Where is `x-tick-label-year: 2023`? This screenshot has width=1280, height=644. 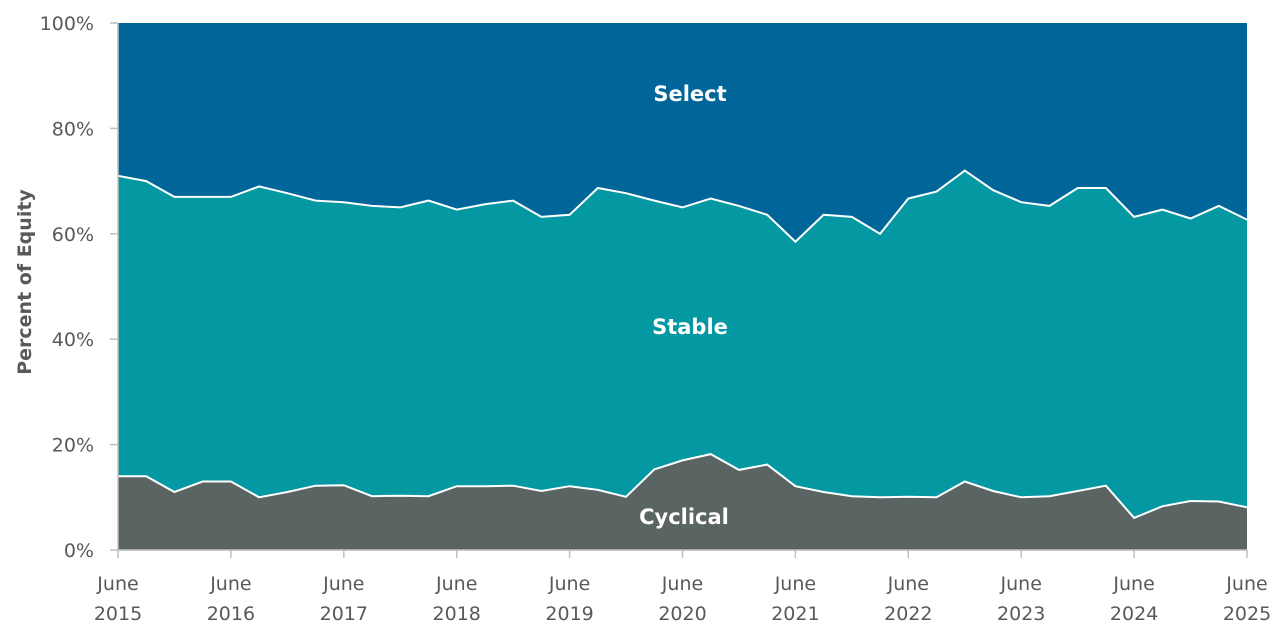 x-tick-label-year: 2023 is located at coordinates (1021, 614).